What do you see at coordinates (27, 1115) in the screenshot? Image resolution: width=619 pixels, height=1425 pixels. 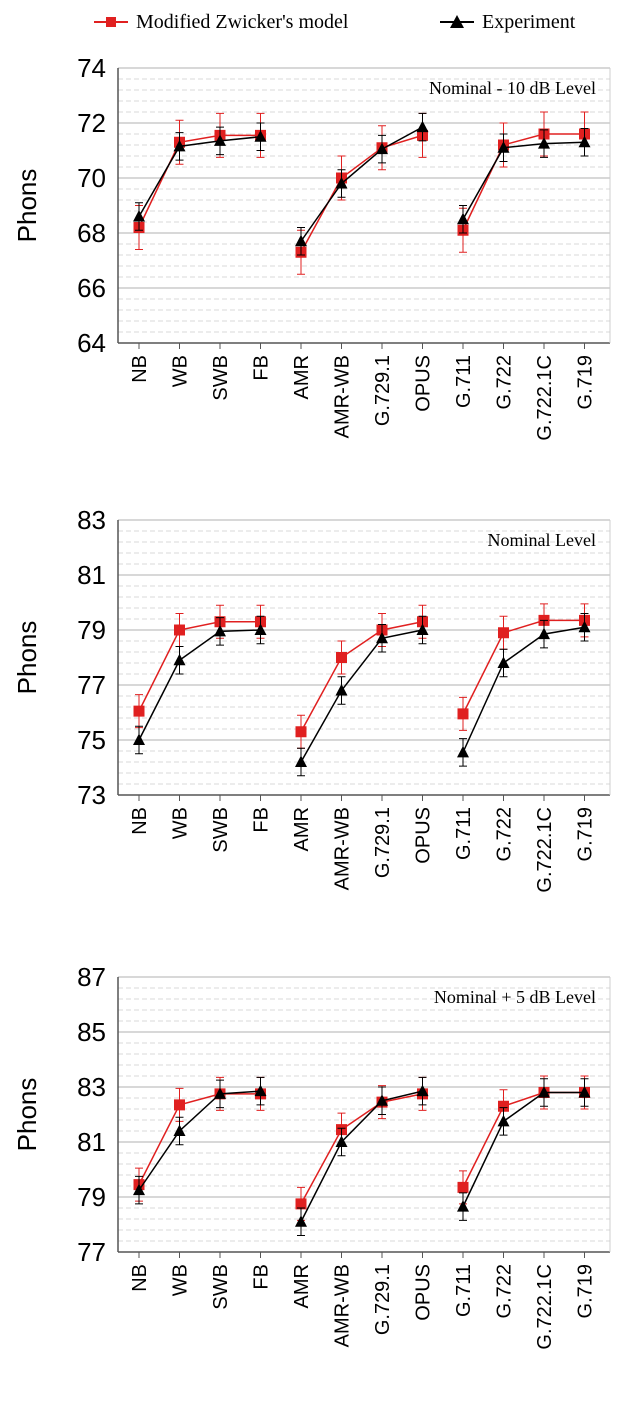 I see `y-axis-label: Phons` at bounding box center [27, 1115].